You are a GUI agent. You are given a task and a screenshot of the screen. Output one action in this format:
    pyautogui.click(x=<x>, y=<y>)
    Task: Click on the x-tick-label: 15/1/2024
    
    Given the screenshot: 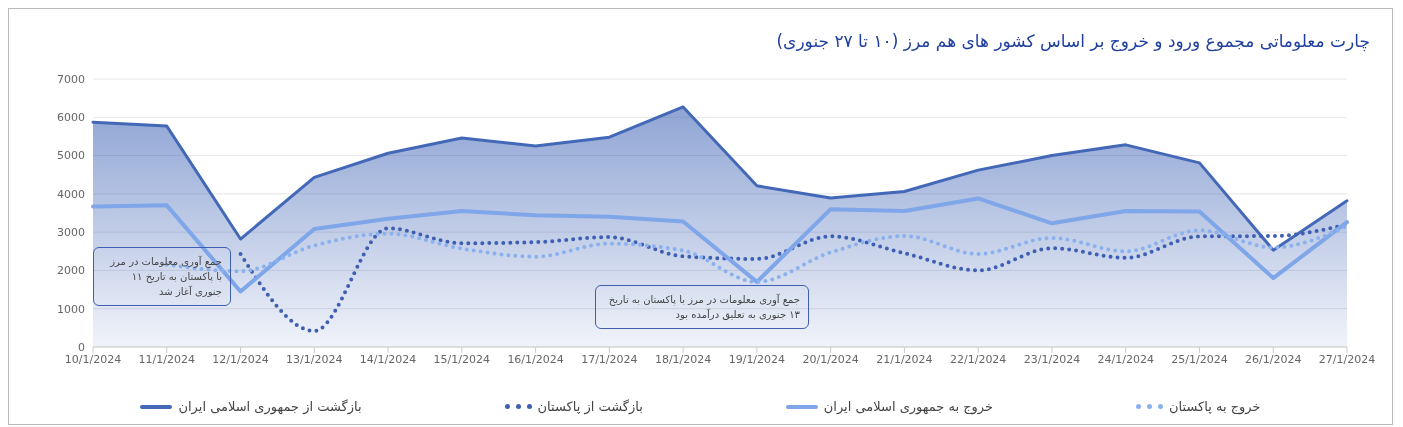 What is the action you would take?
    pyautogui.click(x=462, y=359)
    